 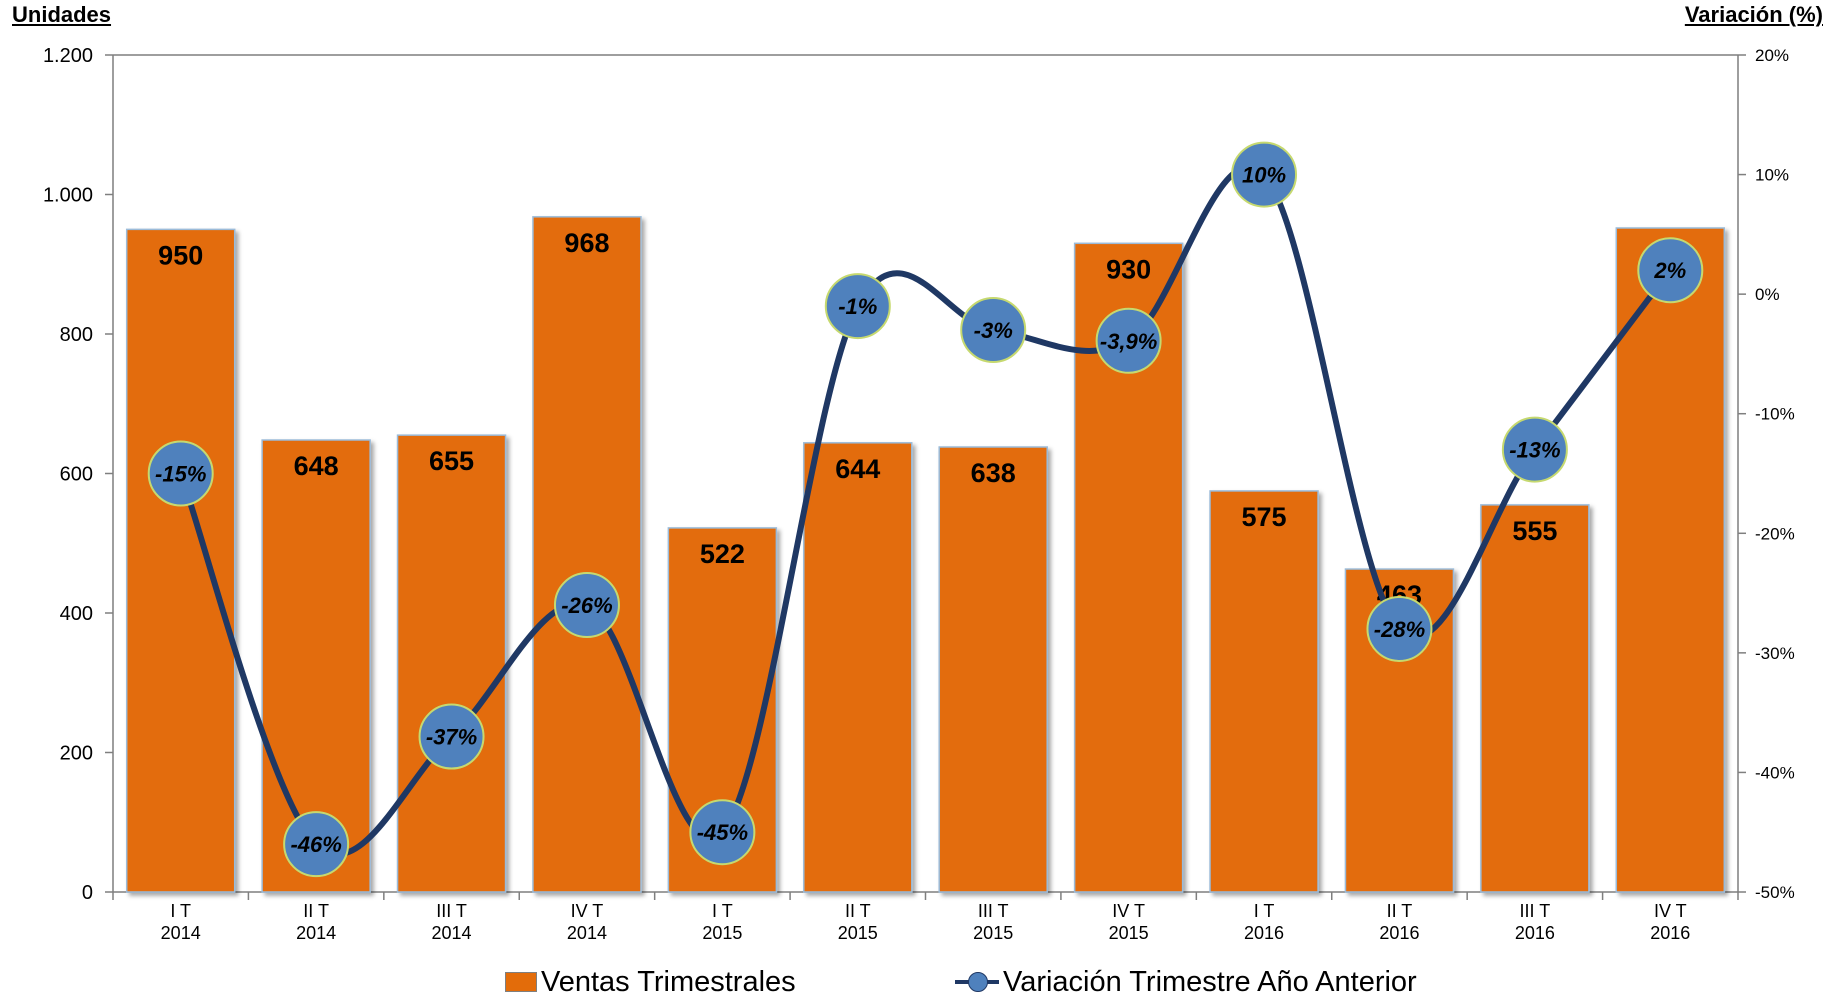 What do you see at coordinates (587, 922) in the screenshot?
I see `x-tick-label: IV T 2014` at bounding box center [587, 922].